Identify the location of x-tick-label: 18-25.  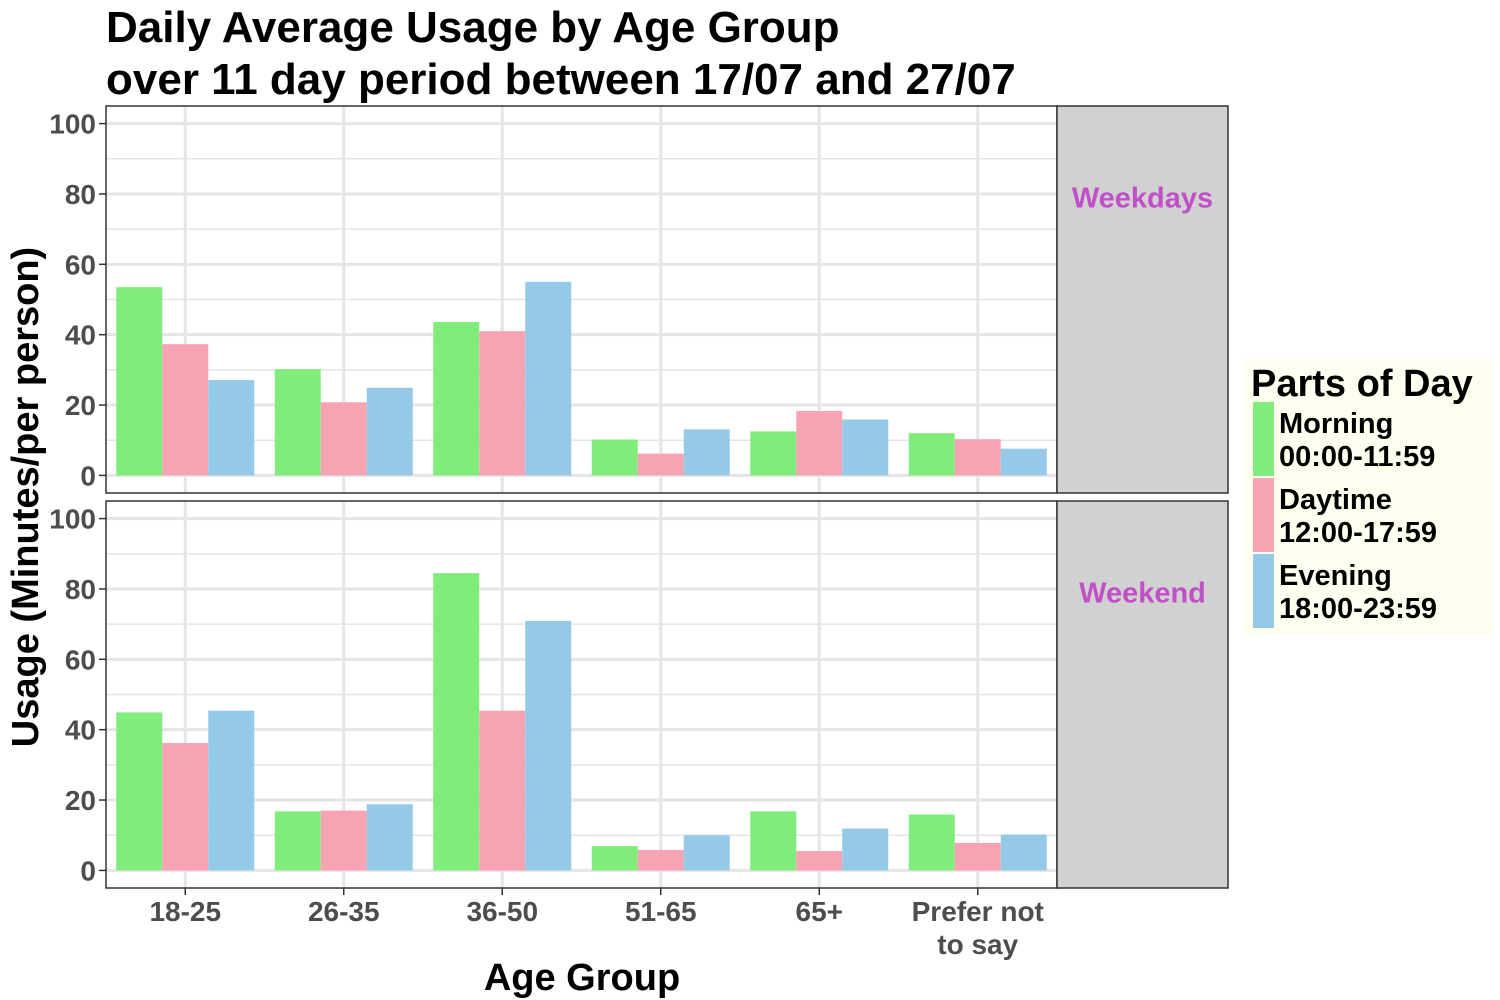
(185, 911).